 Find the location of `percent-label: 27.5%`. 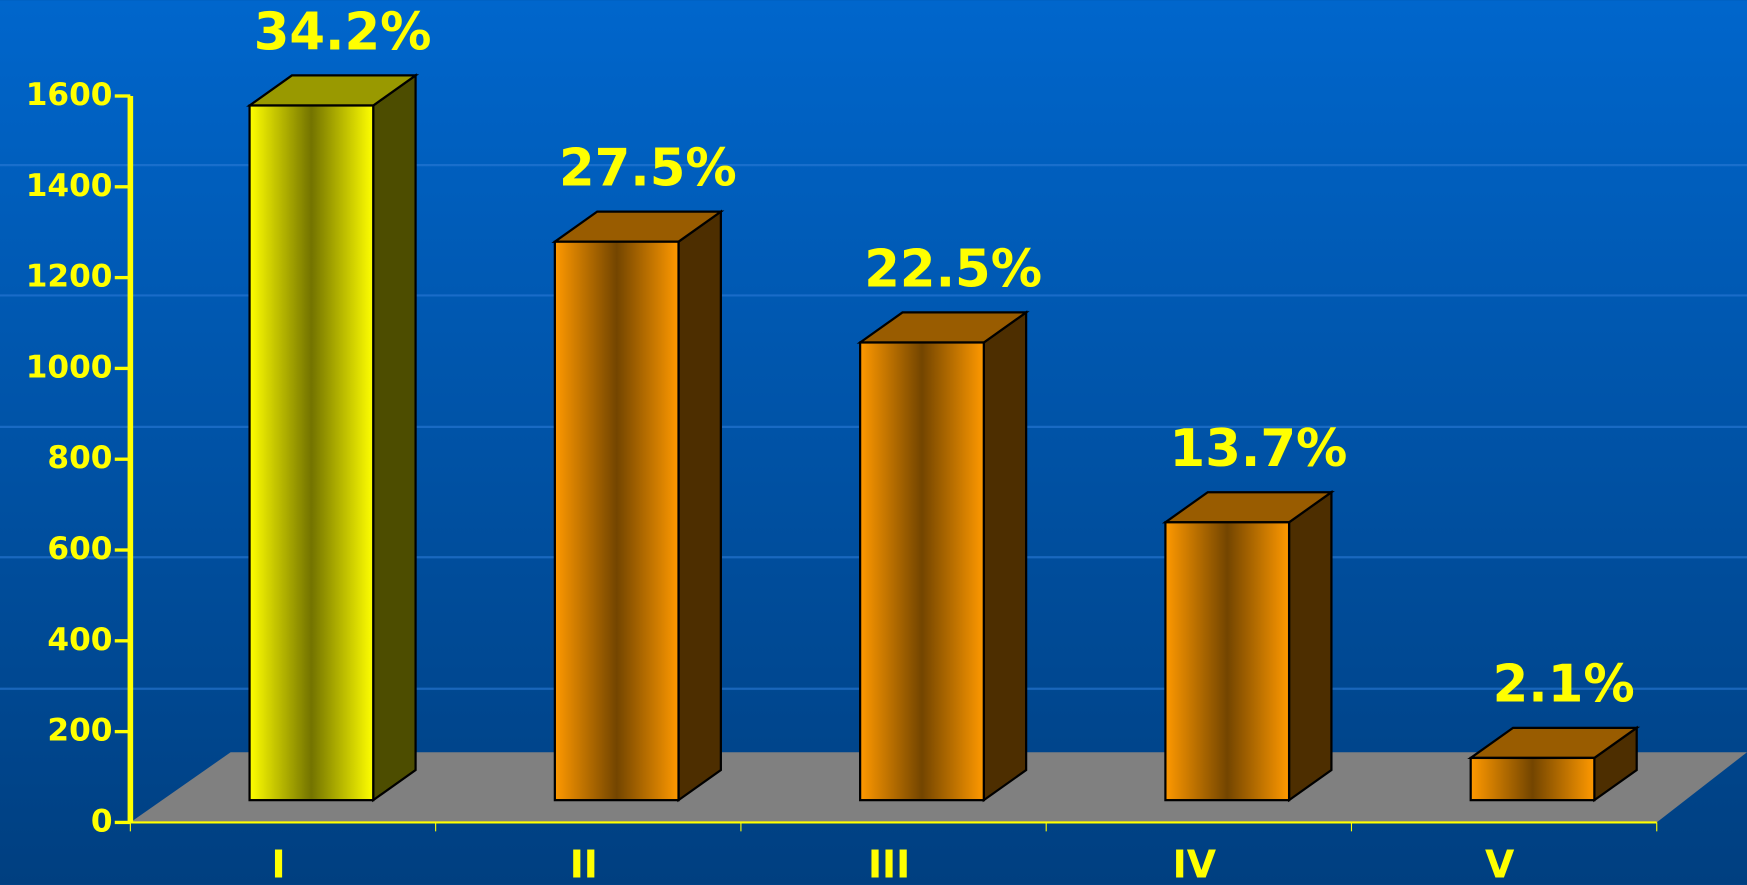

percent-label: 27.5% is located at coordinates (648, 169).